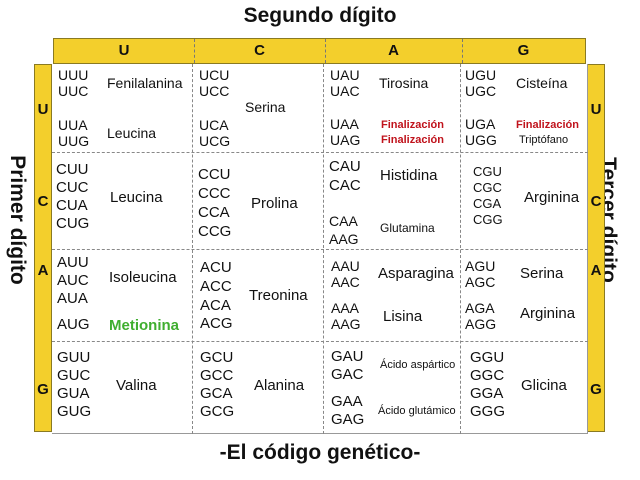 The width and height of the screenshot is (640, 480). Describe the element at coordinates (43, 270) in the screenshot. I see `first-base-a: A` at that location.